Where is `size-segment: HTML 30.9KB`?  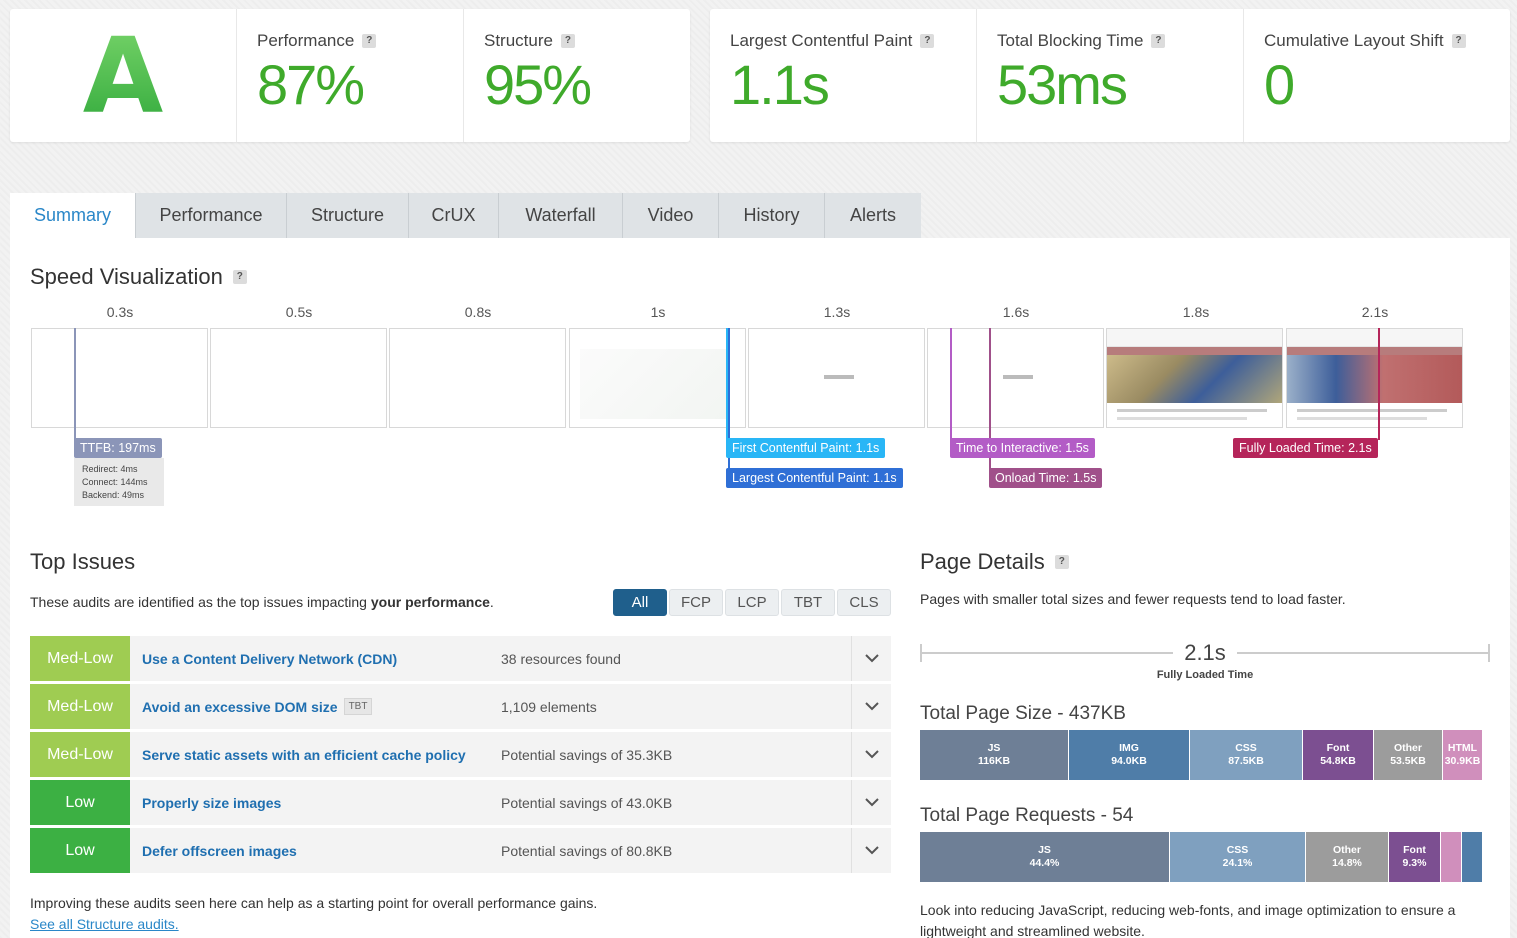
size-segment: HTML 30.9KB is located at coordinates (1463, 755).